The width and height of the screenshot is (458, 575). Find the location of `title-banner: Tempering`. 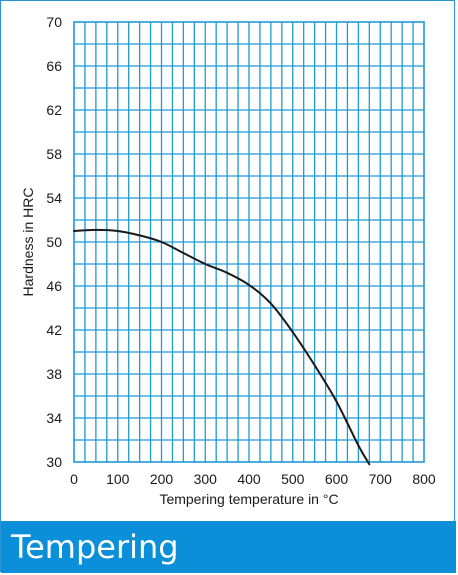

title-banner: Tempering is located at coordinates (228, 547).